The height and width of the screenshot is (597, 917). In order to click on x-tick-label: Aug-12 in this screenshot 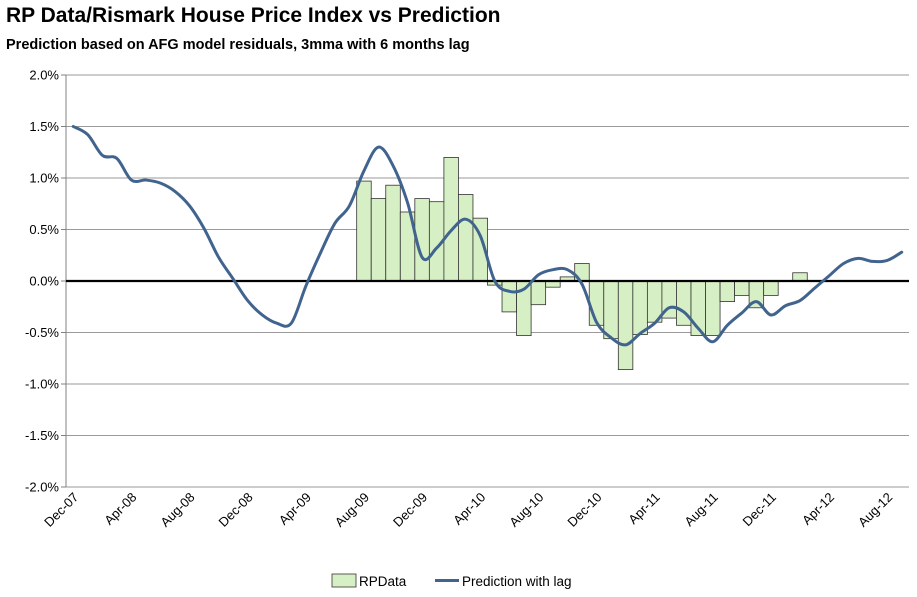, I will do `click(875, 510)`.